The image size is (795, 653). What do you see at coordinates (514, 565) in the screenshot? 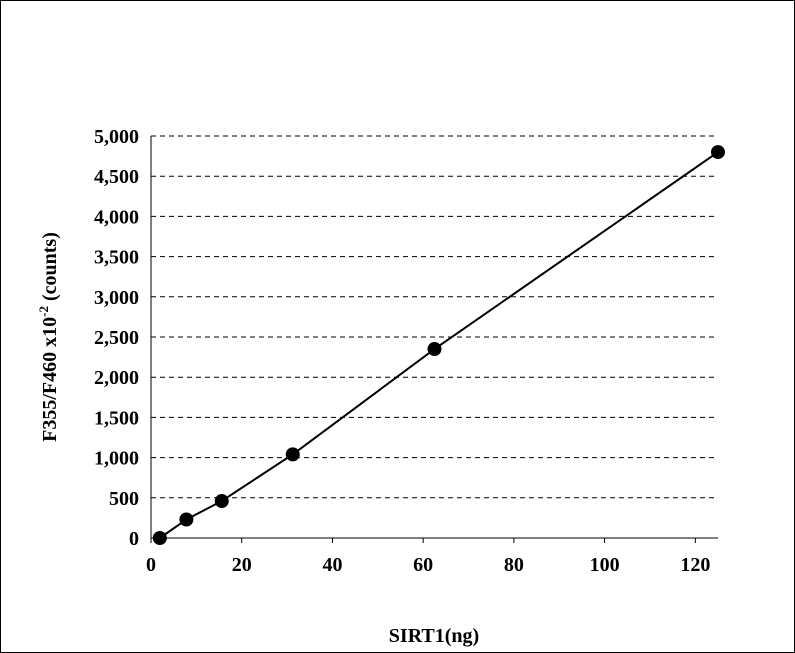
I see `x-tick-label-80: 80` at bounding box center [514, 565].